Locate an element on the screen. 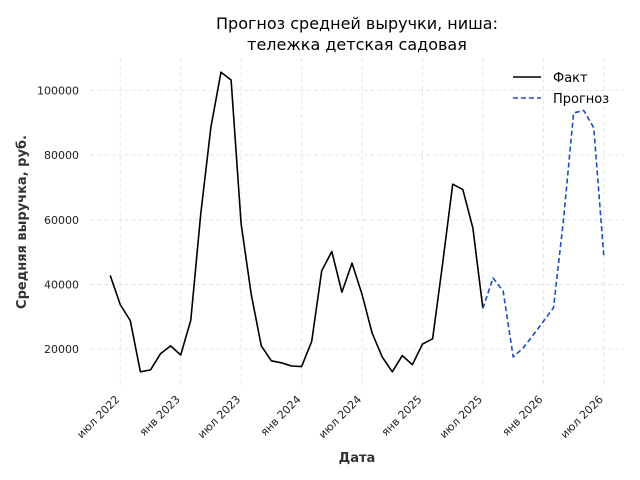  x-tick-label: июл 2025 is located at coordinates (461, 417).